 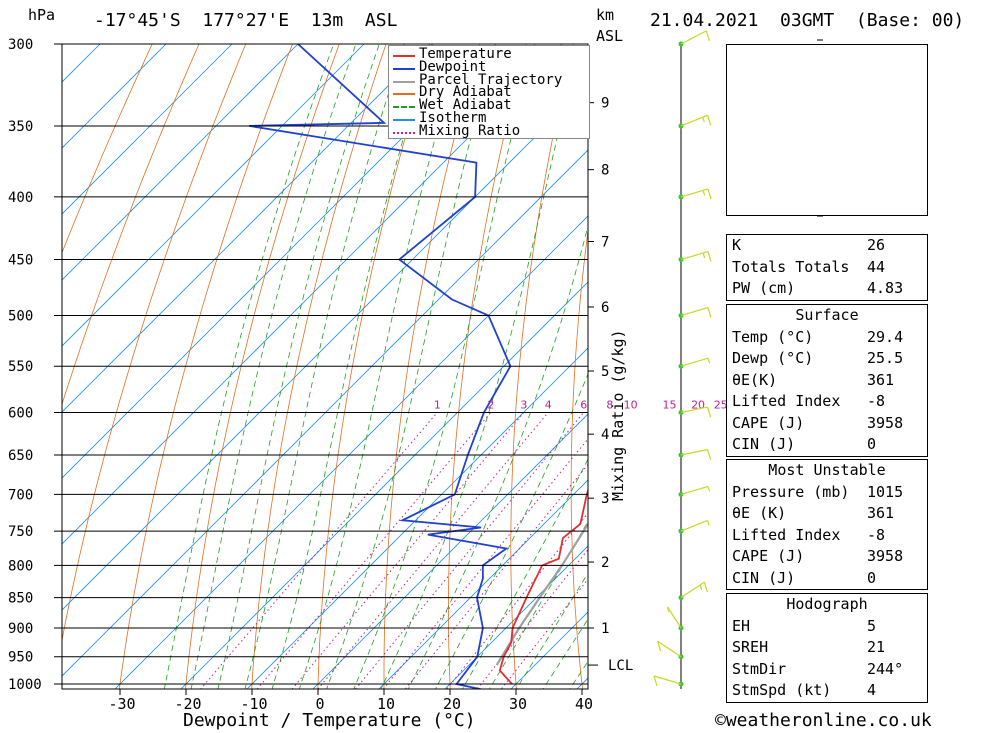 What do you see at coordinates (20, 658) in the screenshot?
I see `pressure-tick-label: 950` at bounding box center [20, 658].